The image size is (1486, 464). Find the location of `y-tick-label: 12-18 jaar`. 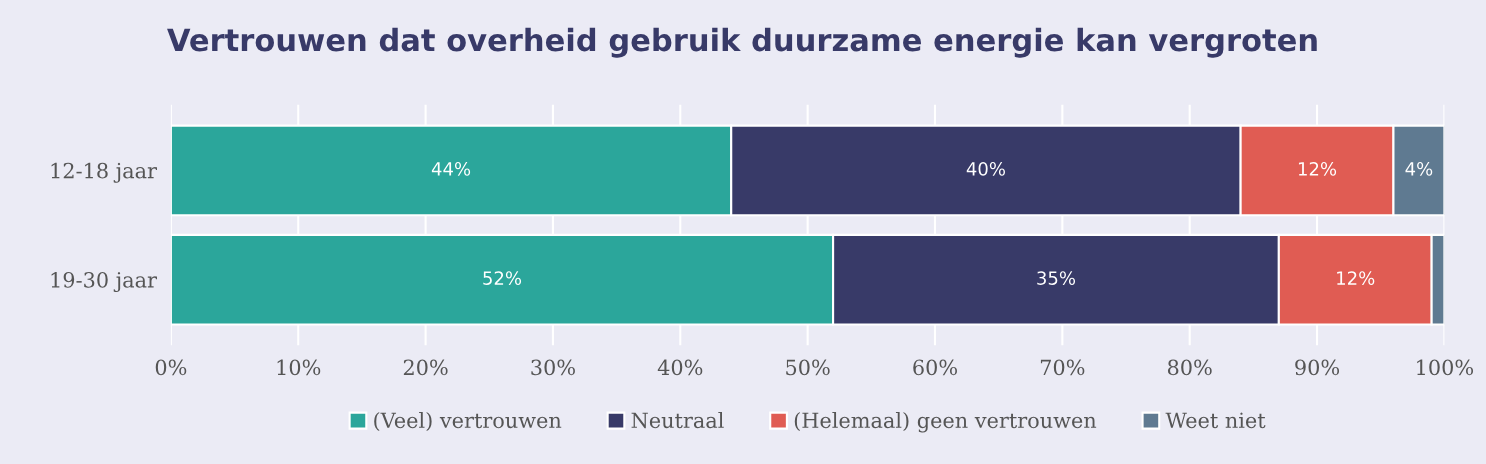

y-tick-label: 12-18 jaar is located at coordinates (104, 172).